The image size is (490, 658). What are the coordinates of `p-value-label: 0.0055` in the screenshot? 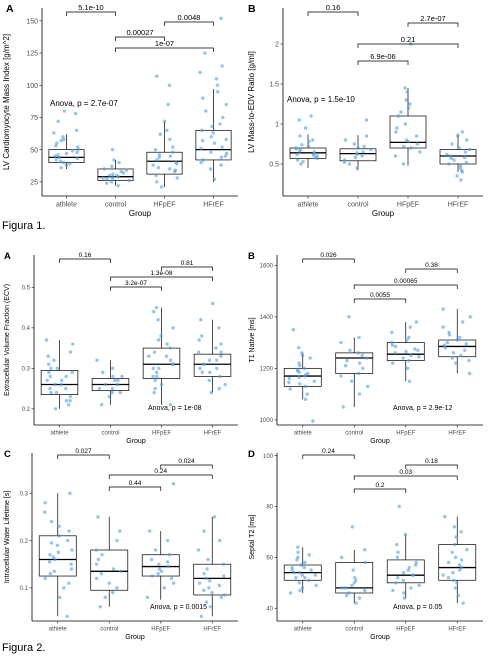 It's located at (380, 295).